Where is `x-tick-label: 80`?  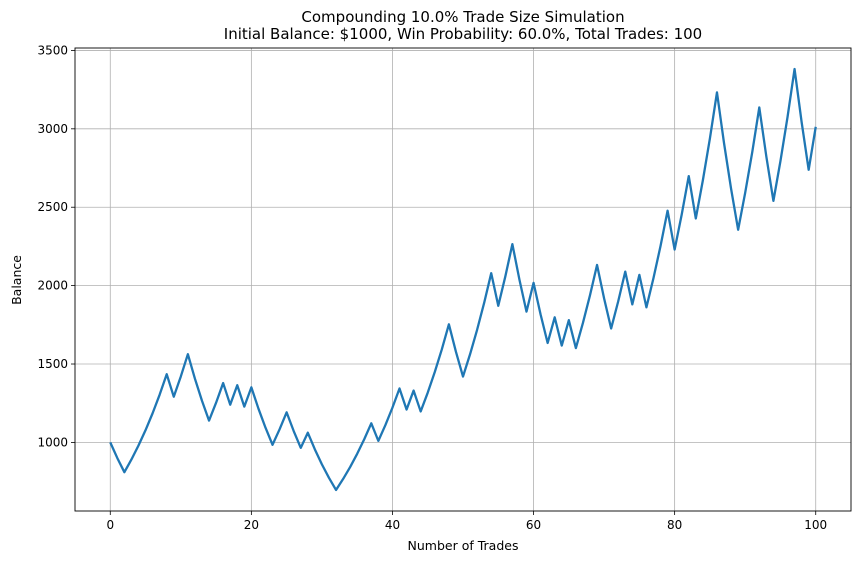 x-tick-label: 80 is located at coordinates (674, 525).